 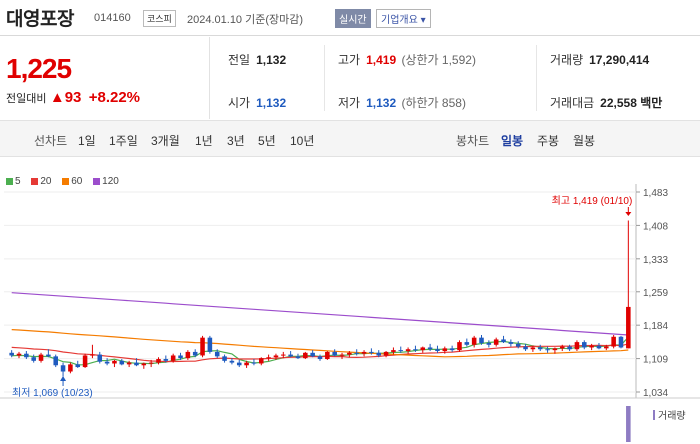 I want to click on y-tick-label: 1,034, so click(x=655, y=393).